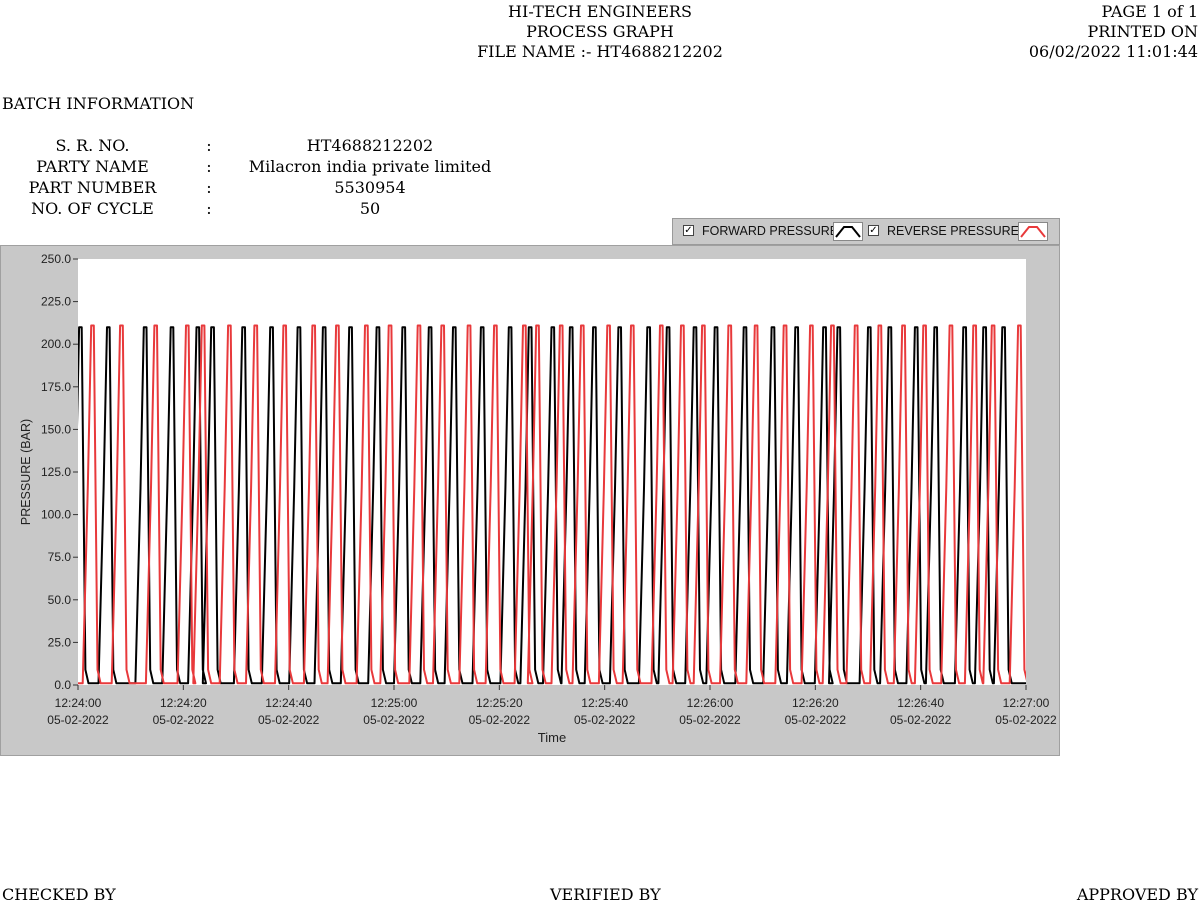 Image resolution: width=1200 pixels, height=906 pixels. I want to click on printed-on-date: 06/02/2022 11:01:44, so click(1113, 51).